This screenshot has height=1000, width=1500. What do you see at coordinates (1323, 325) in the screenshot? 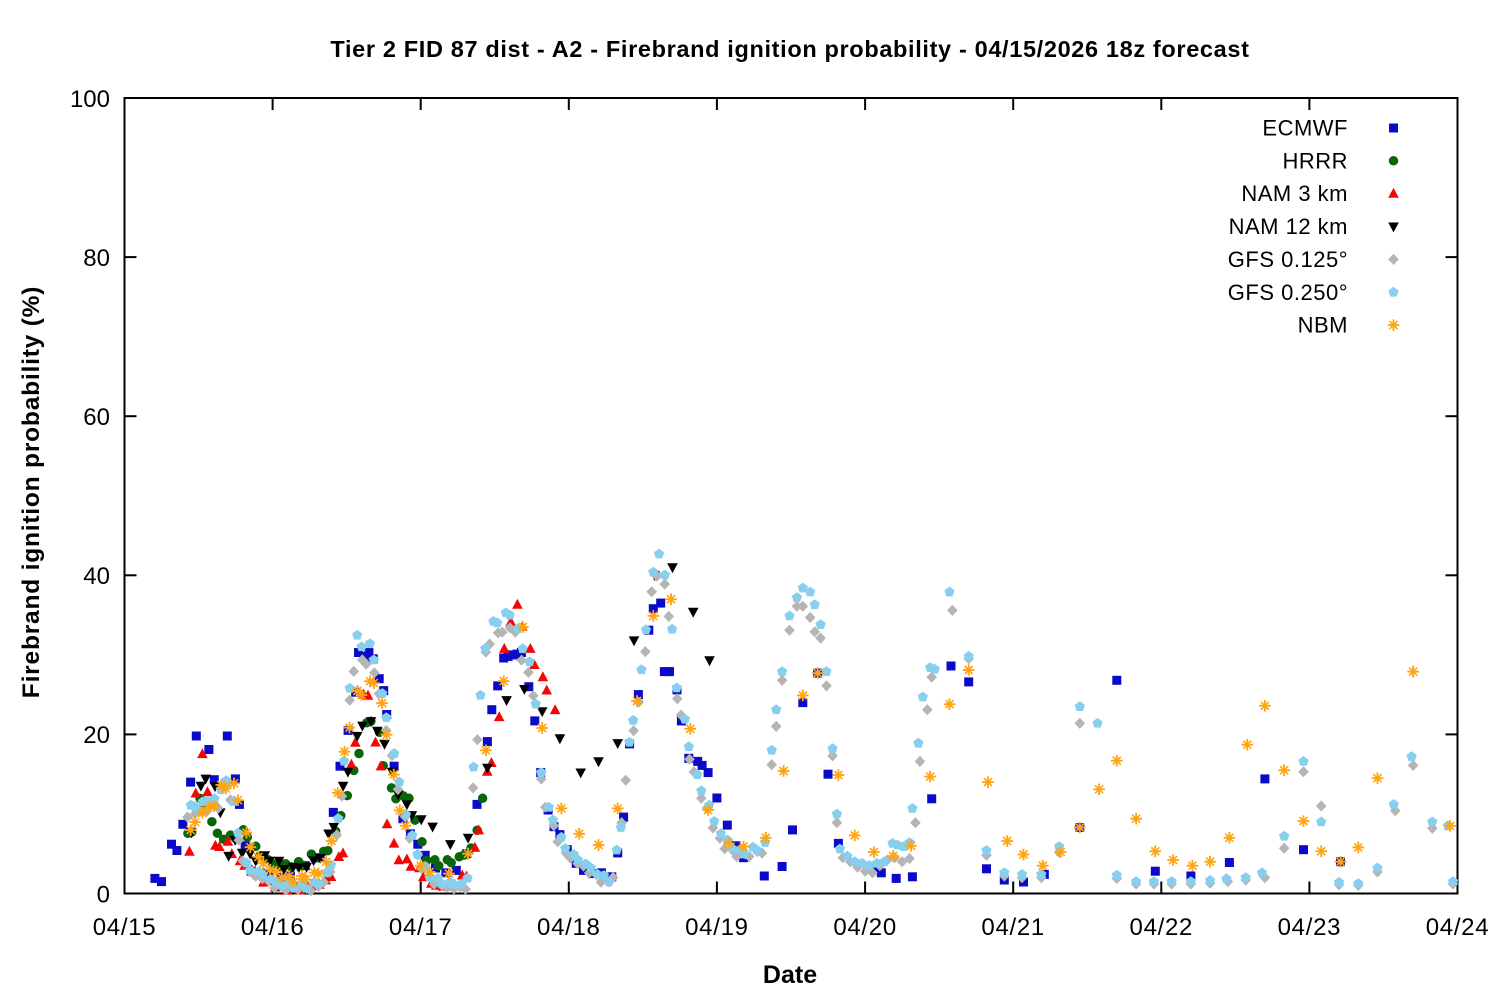
I see `svg-text: NBM` at bounding box center [1323, 325].